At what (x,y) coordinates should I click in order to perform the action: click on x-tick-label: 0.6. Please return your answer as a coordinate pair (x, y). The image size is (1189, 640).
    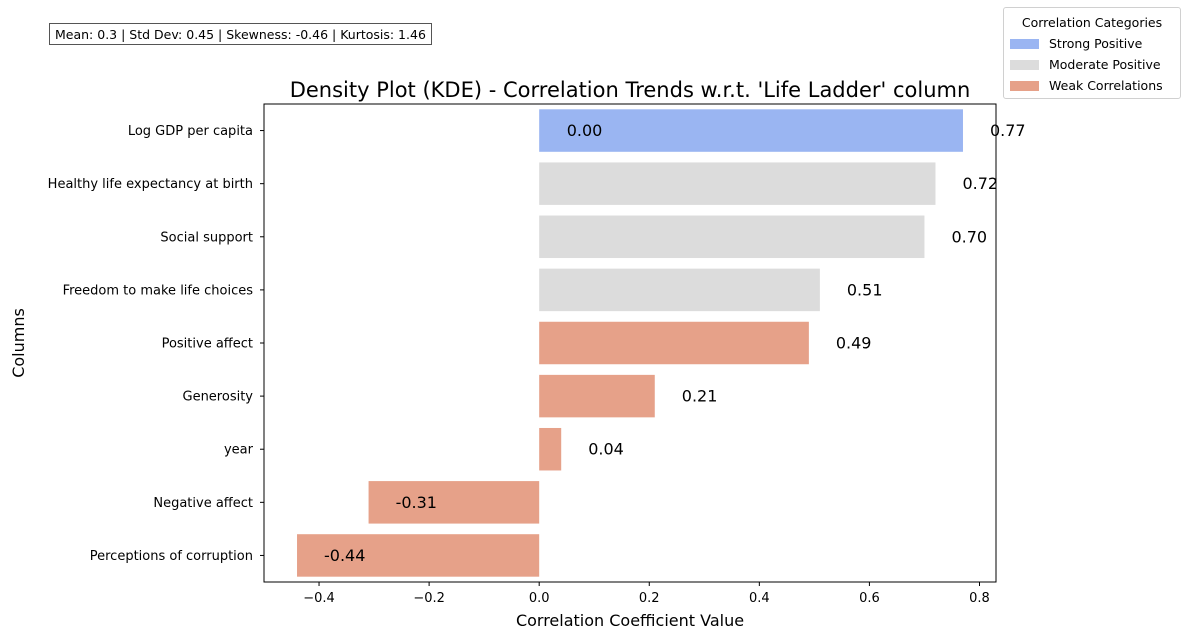
    Looking at the image, I should click on (869, 598).